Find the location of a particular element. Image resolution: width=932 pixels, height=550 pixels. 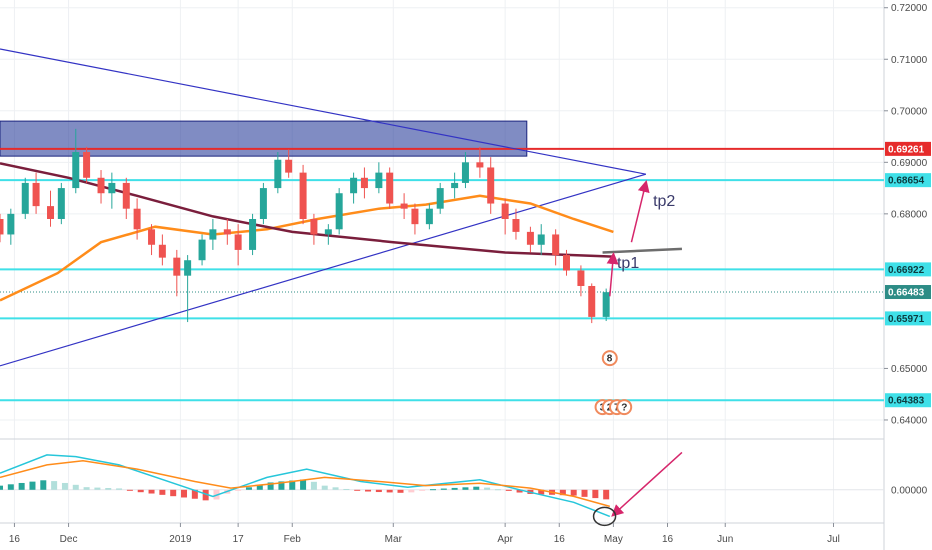

badge-label: 8 is located at coordinates (610, 359).